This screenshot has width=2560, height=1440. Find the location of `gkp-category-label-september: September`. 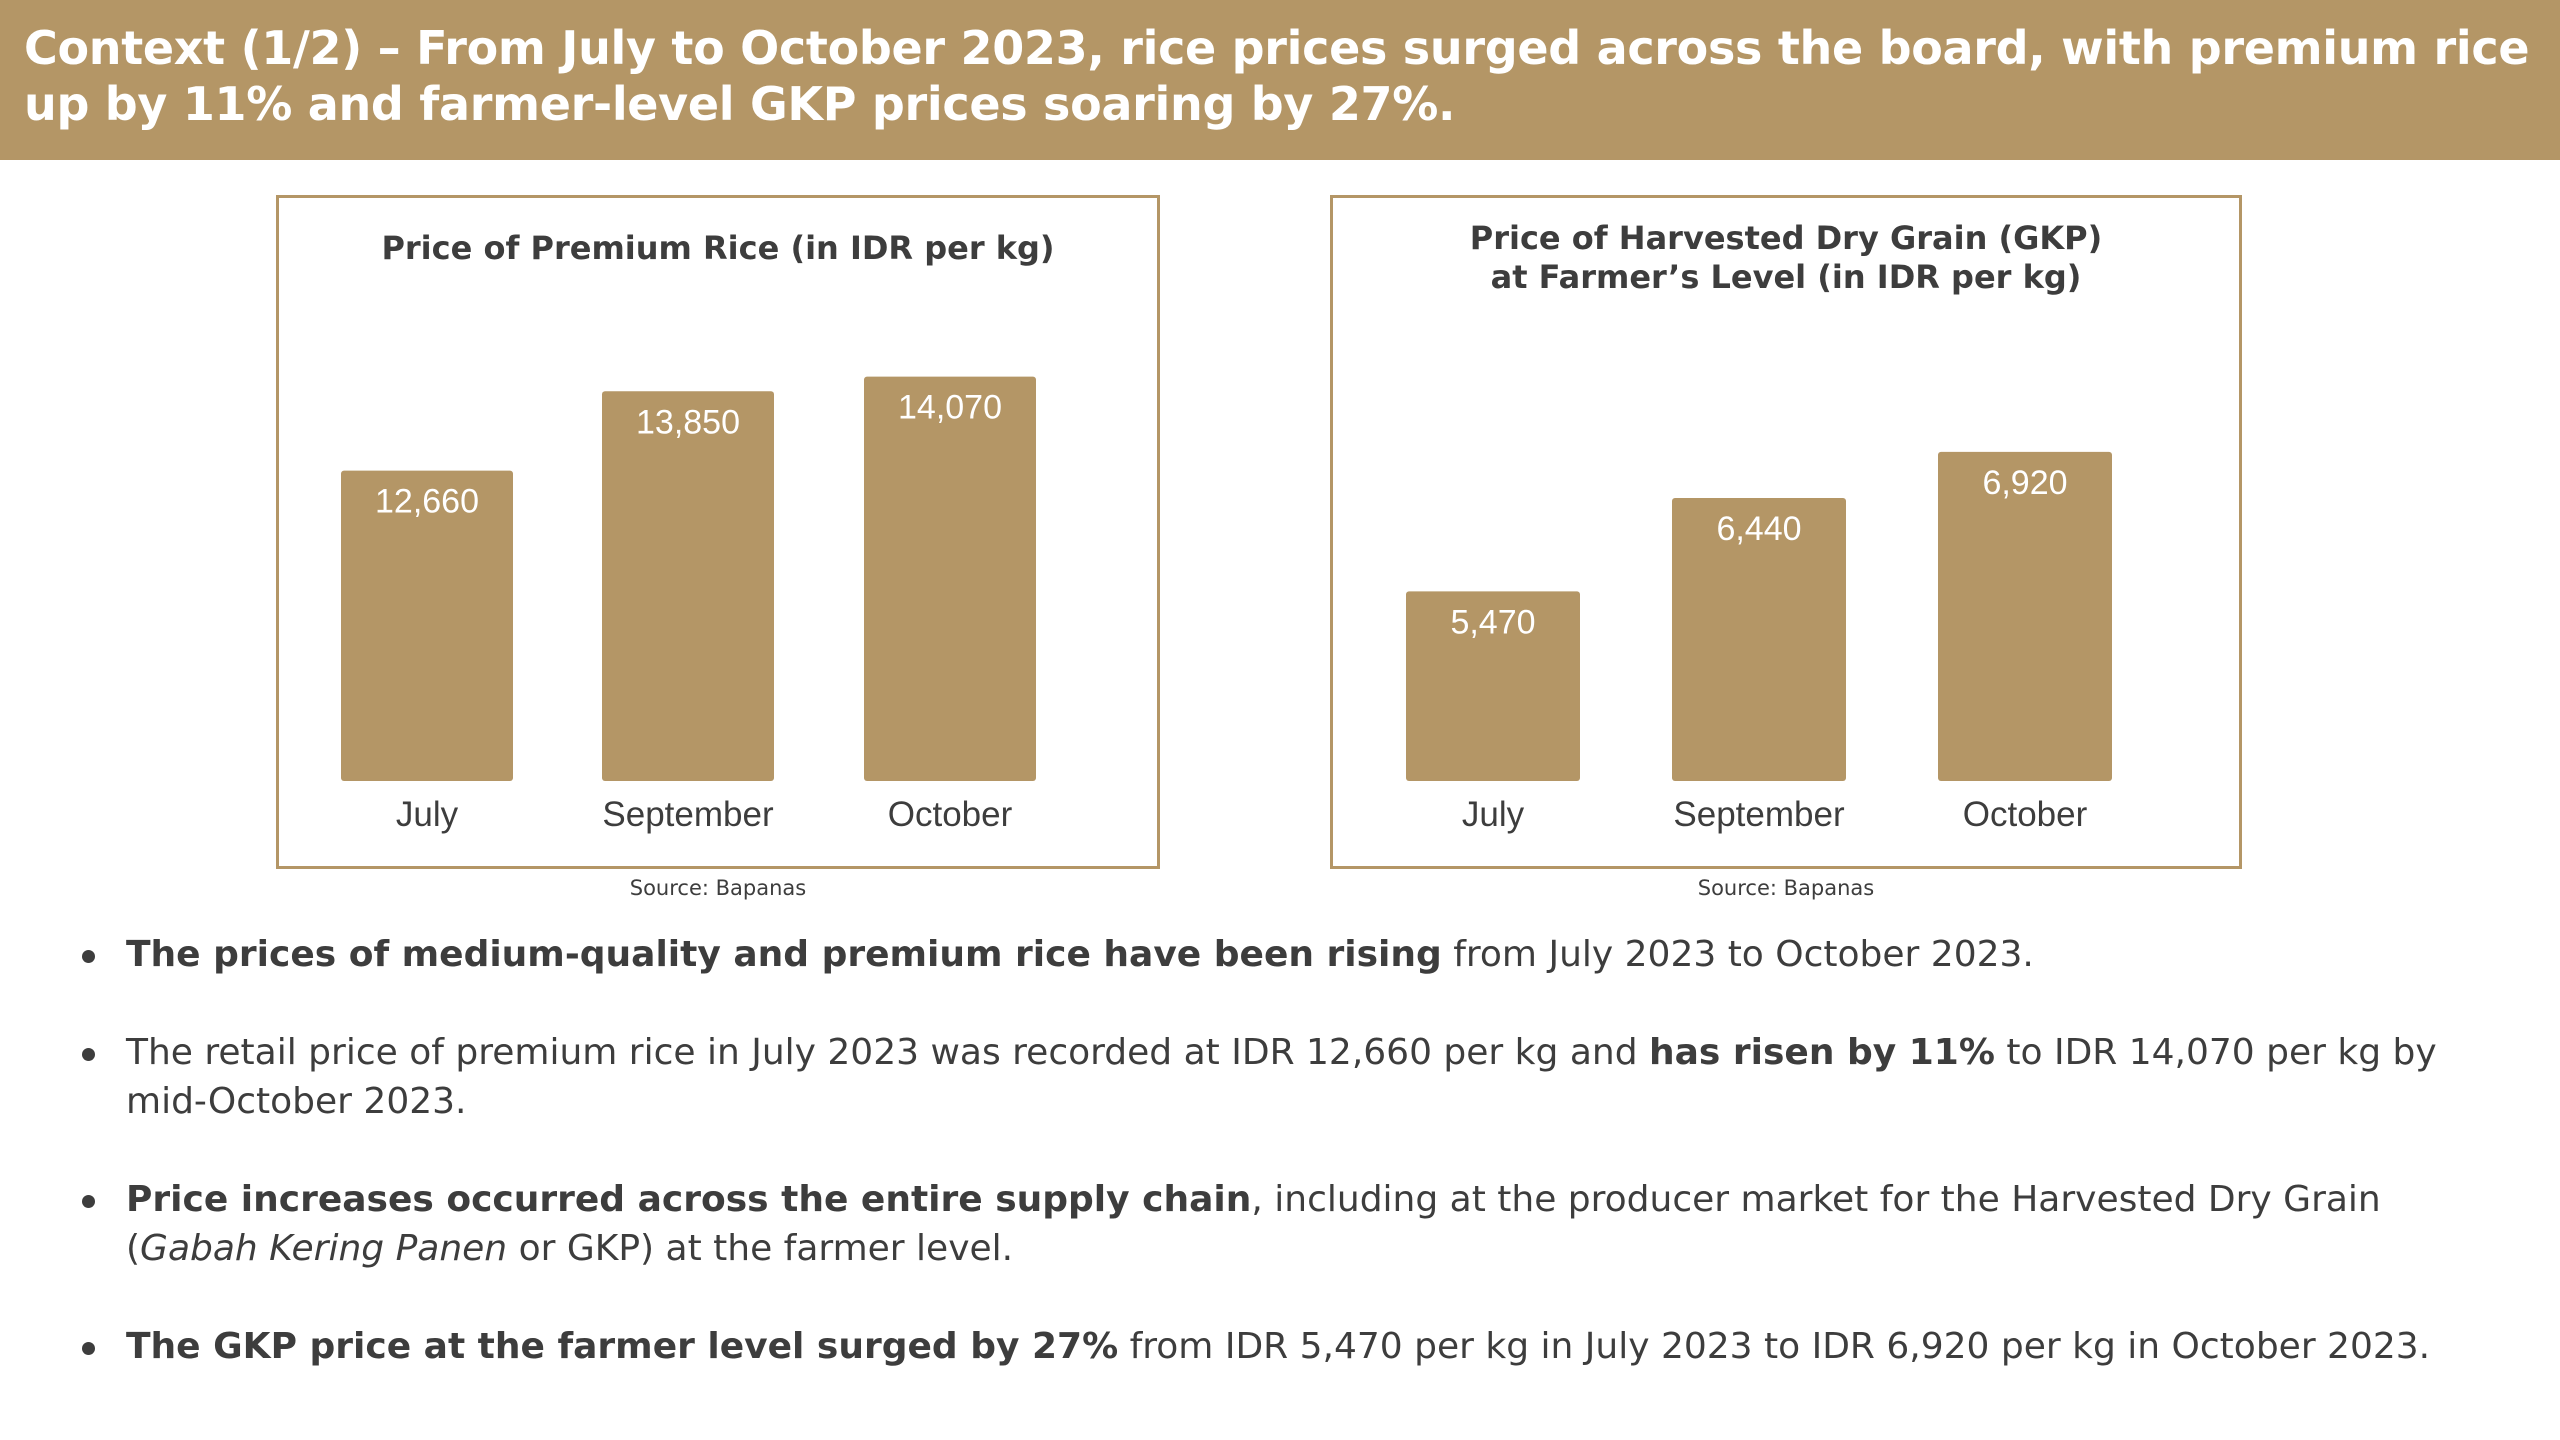

gkp-category-label-september: September is located at coordinates (1759, 814).